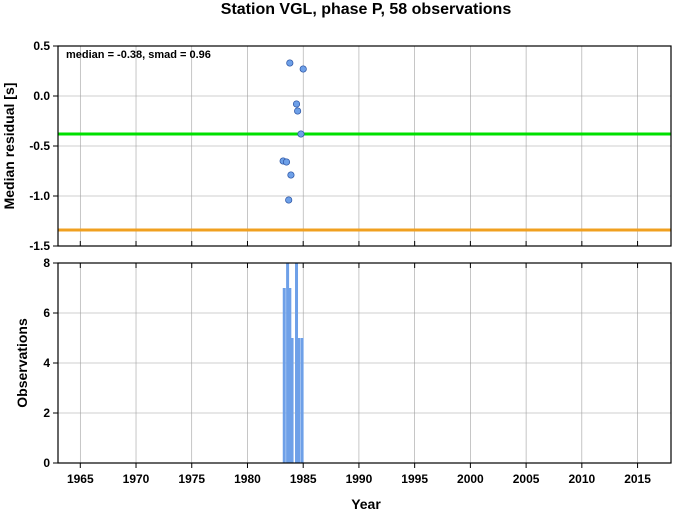 The width and height of the screenshot is (678, 511). Describe the element at coordinates (41, 96) in the screenshot. I see `y-tick-label: 0.0` at that location.